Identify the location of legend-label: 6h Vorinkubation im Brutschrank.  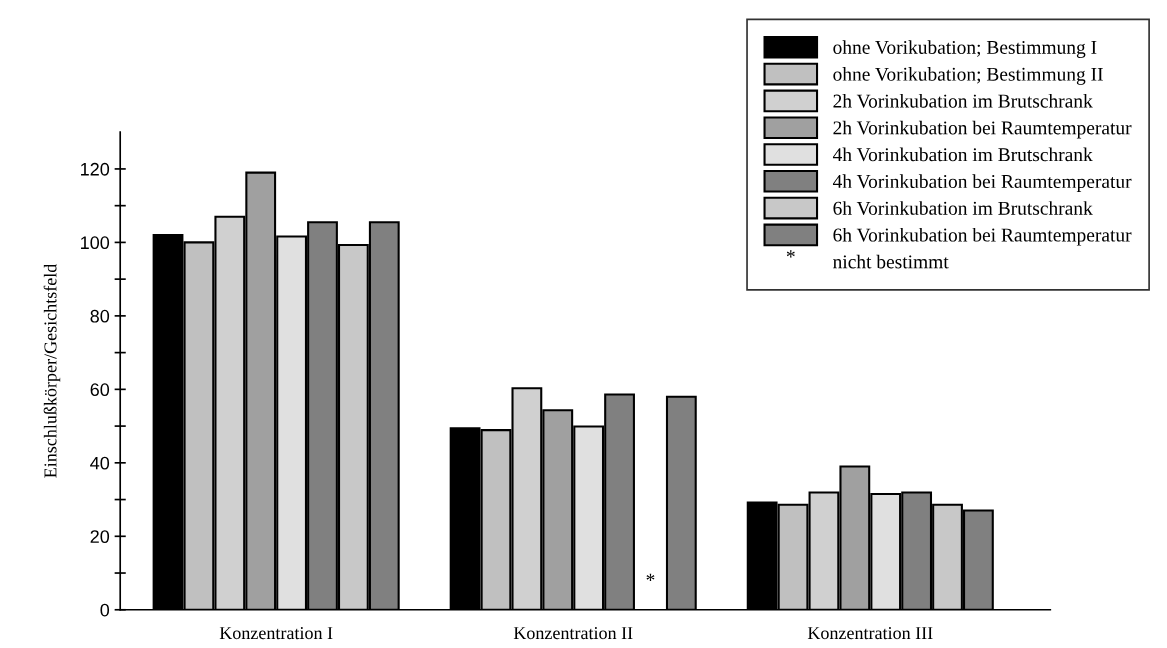
(963, 208).